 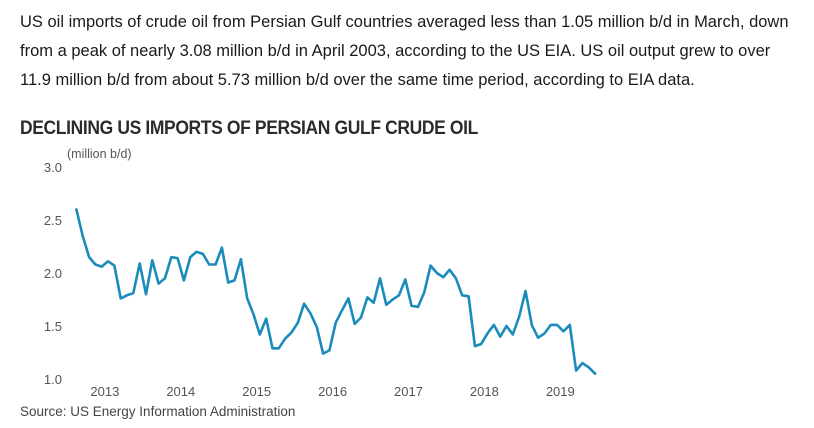 I want to click on y-tick-label: 2.5, so click(x=53, y=220).